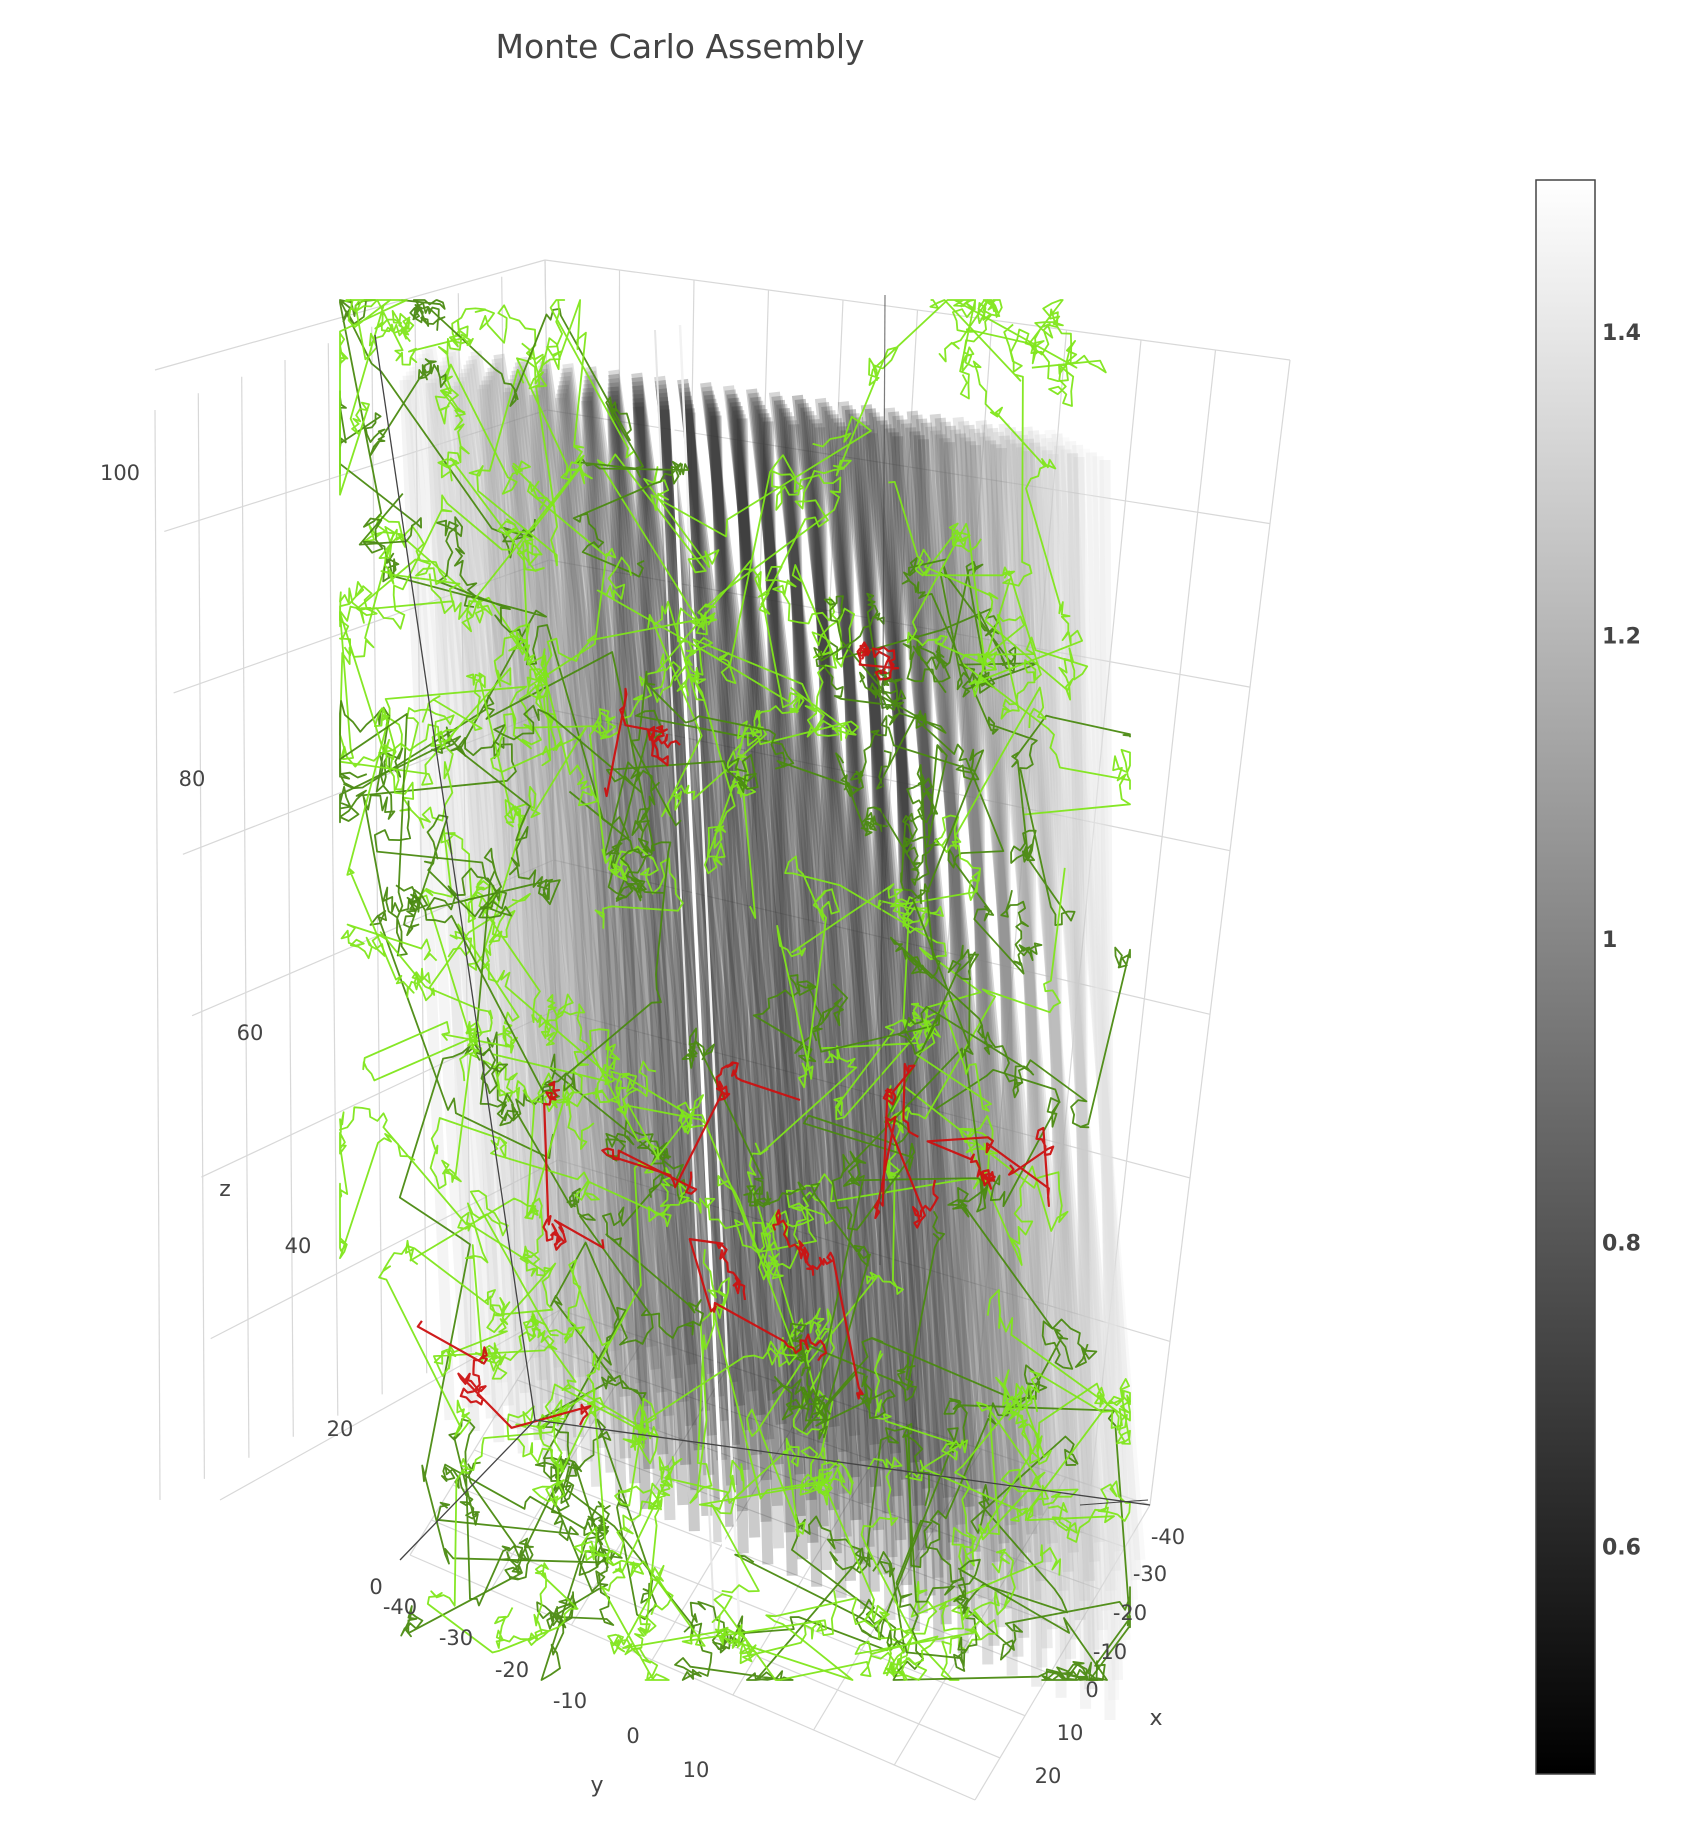 The width and height of the screenshot is (1688, 1836). Describe the element at coordinates (1168, 1537) in the screenshot. I see `x-tick-label: -40` at that location.